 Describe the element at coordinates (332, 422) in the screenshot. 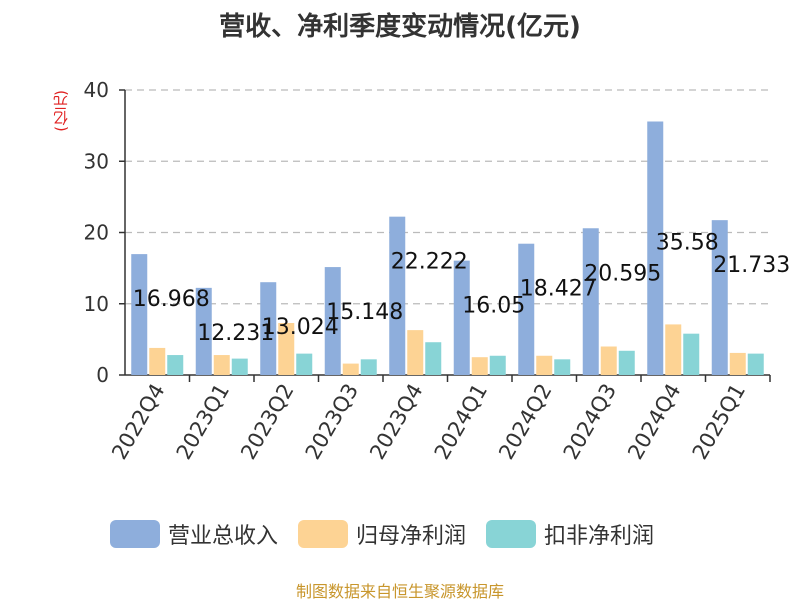

I see `x-tick-label: 2023Q3` at that location.